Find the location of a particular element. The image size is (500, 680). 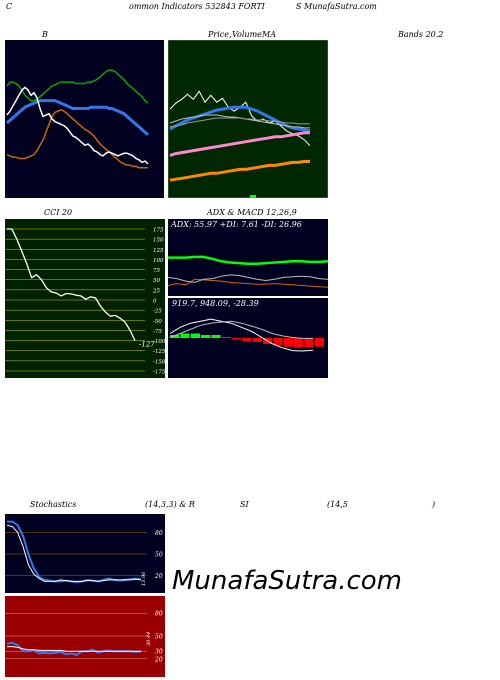

rsi-paren: ) is located at coordinates (434, 504).